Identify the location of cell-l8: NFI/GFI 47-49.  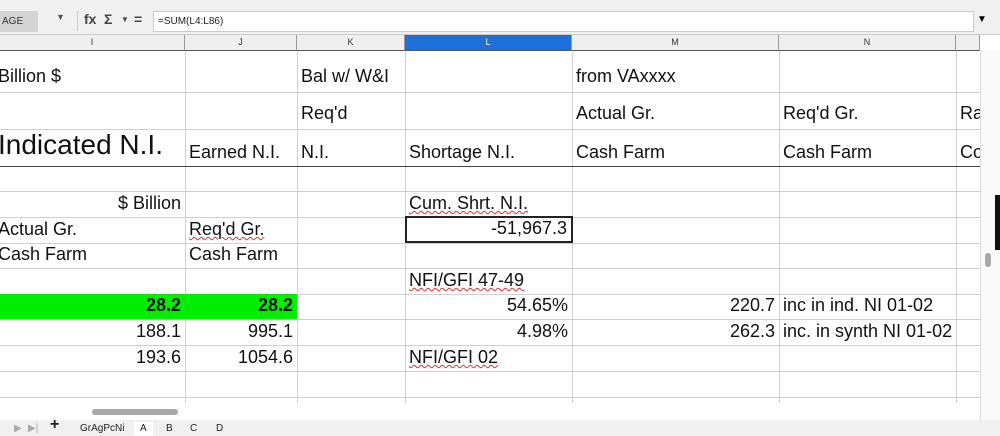
(467, 280).